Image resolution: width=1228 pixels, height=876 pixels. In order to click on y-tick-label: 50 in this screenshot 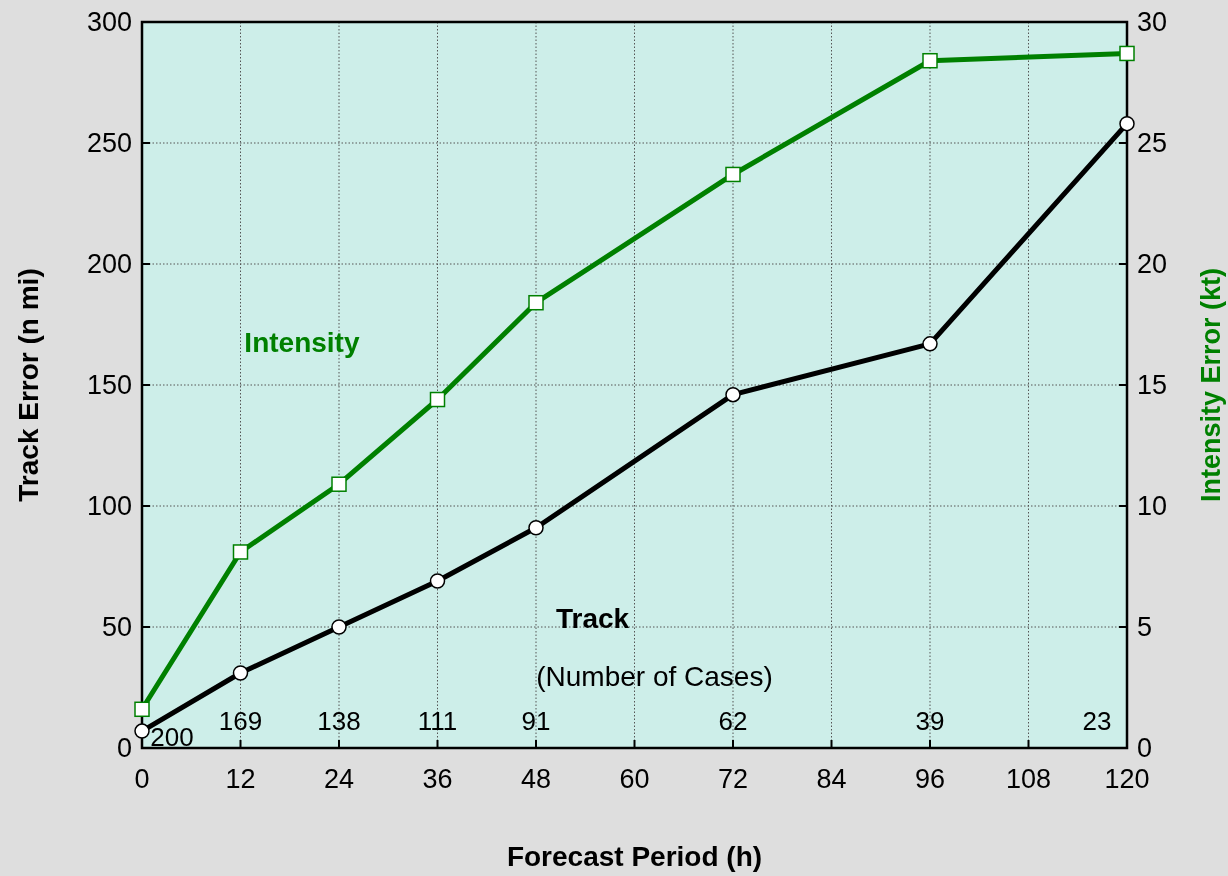, I will do `click(116, 627)`.